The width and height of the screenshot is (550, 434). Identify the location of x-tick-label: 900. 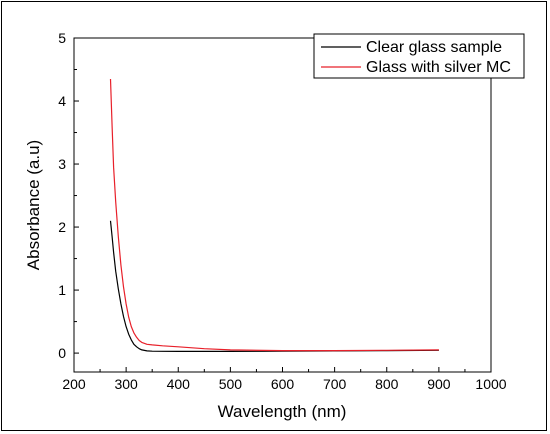
(439, 384).